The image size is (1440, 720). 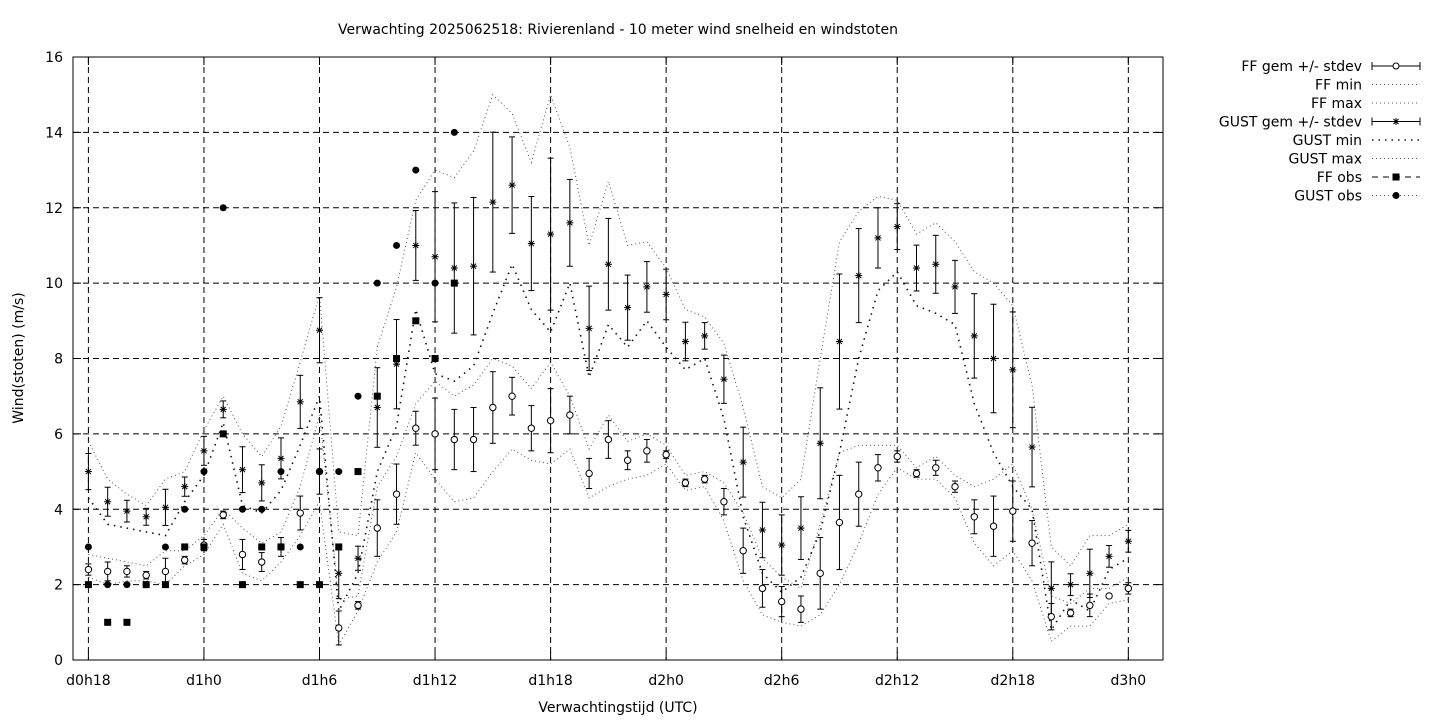 I want to click on y-tick-label: 10, so click(x=54, y=284).